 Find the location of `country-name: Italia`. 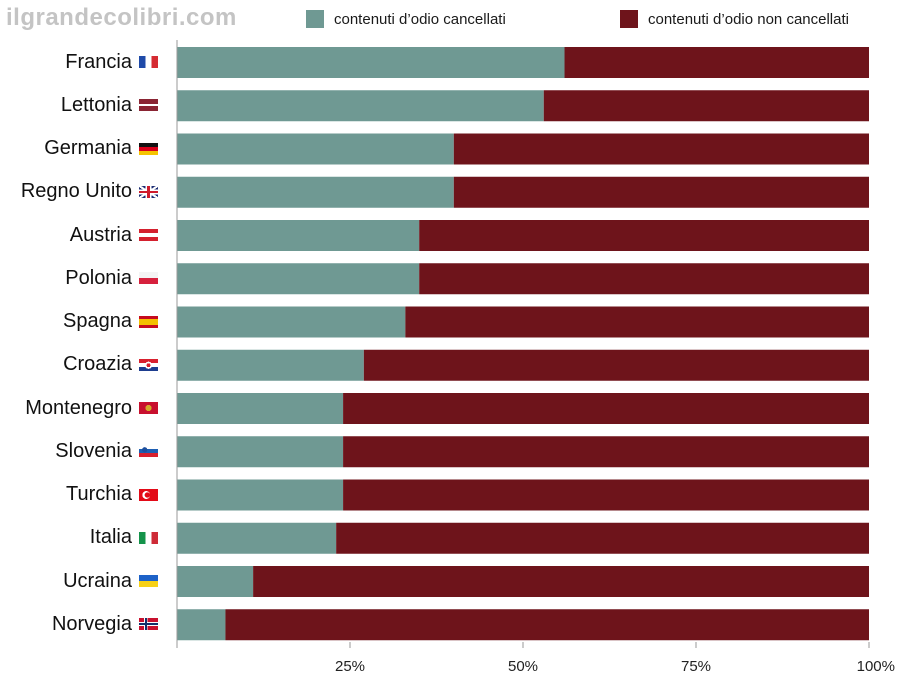

country-name: Italia is located at coordinates (110, 537).